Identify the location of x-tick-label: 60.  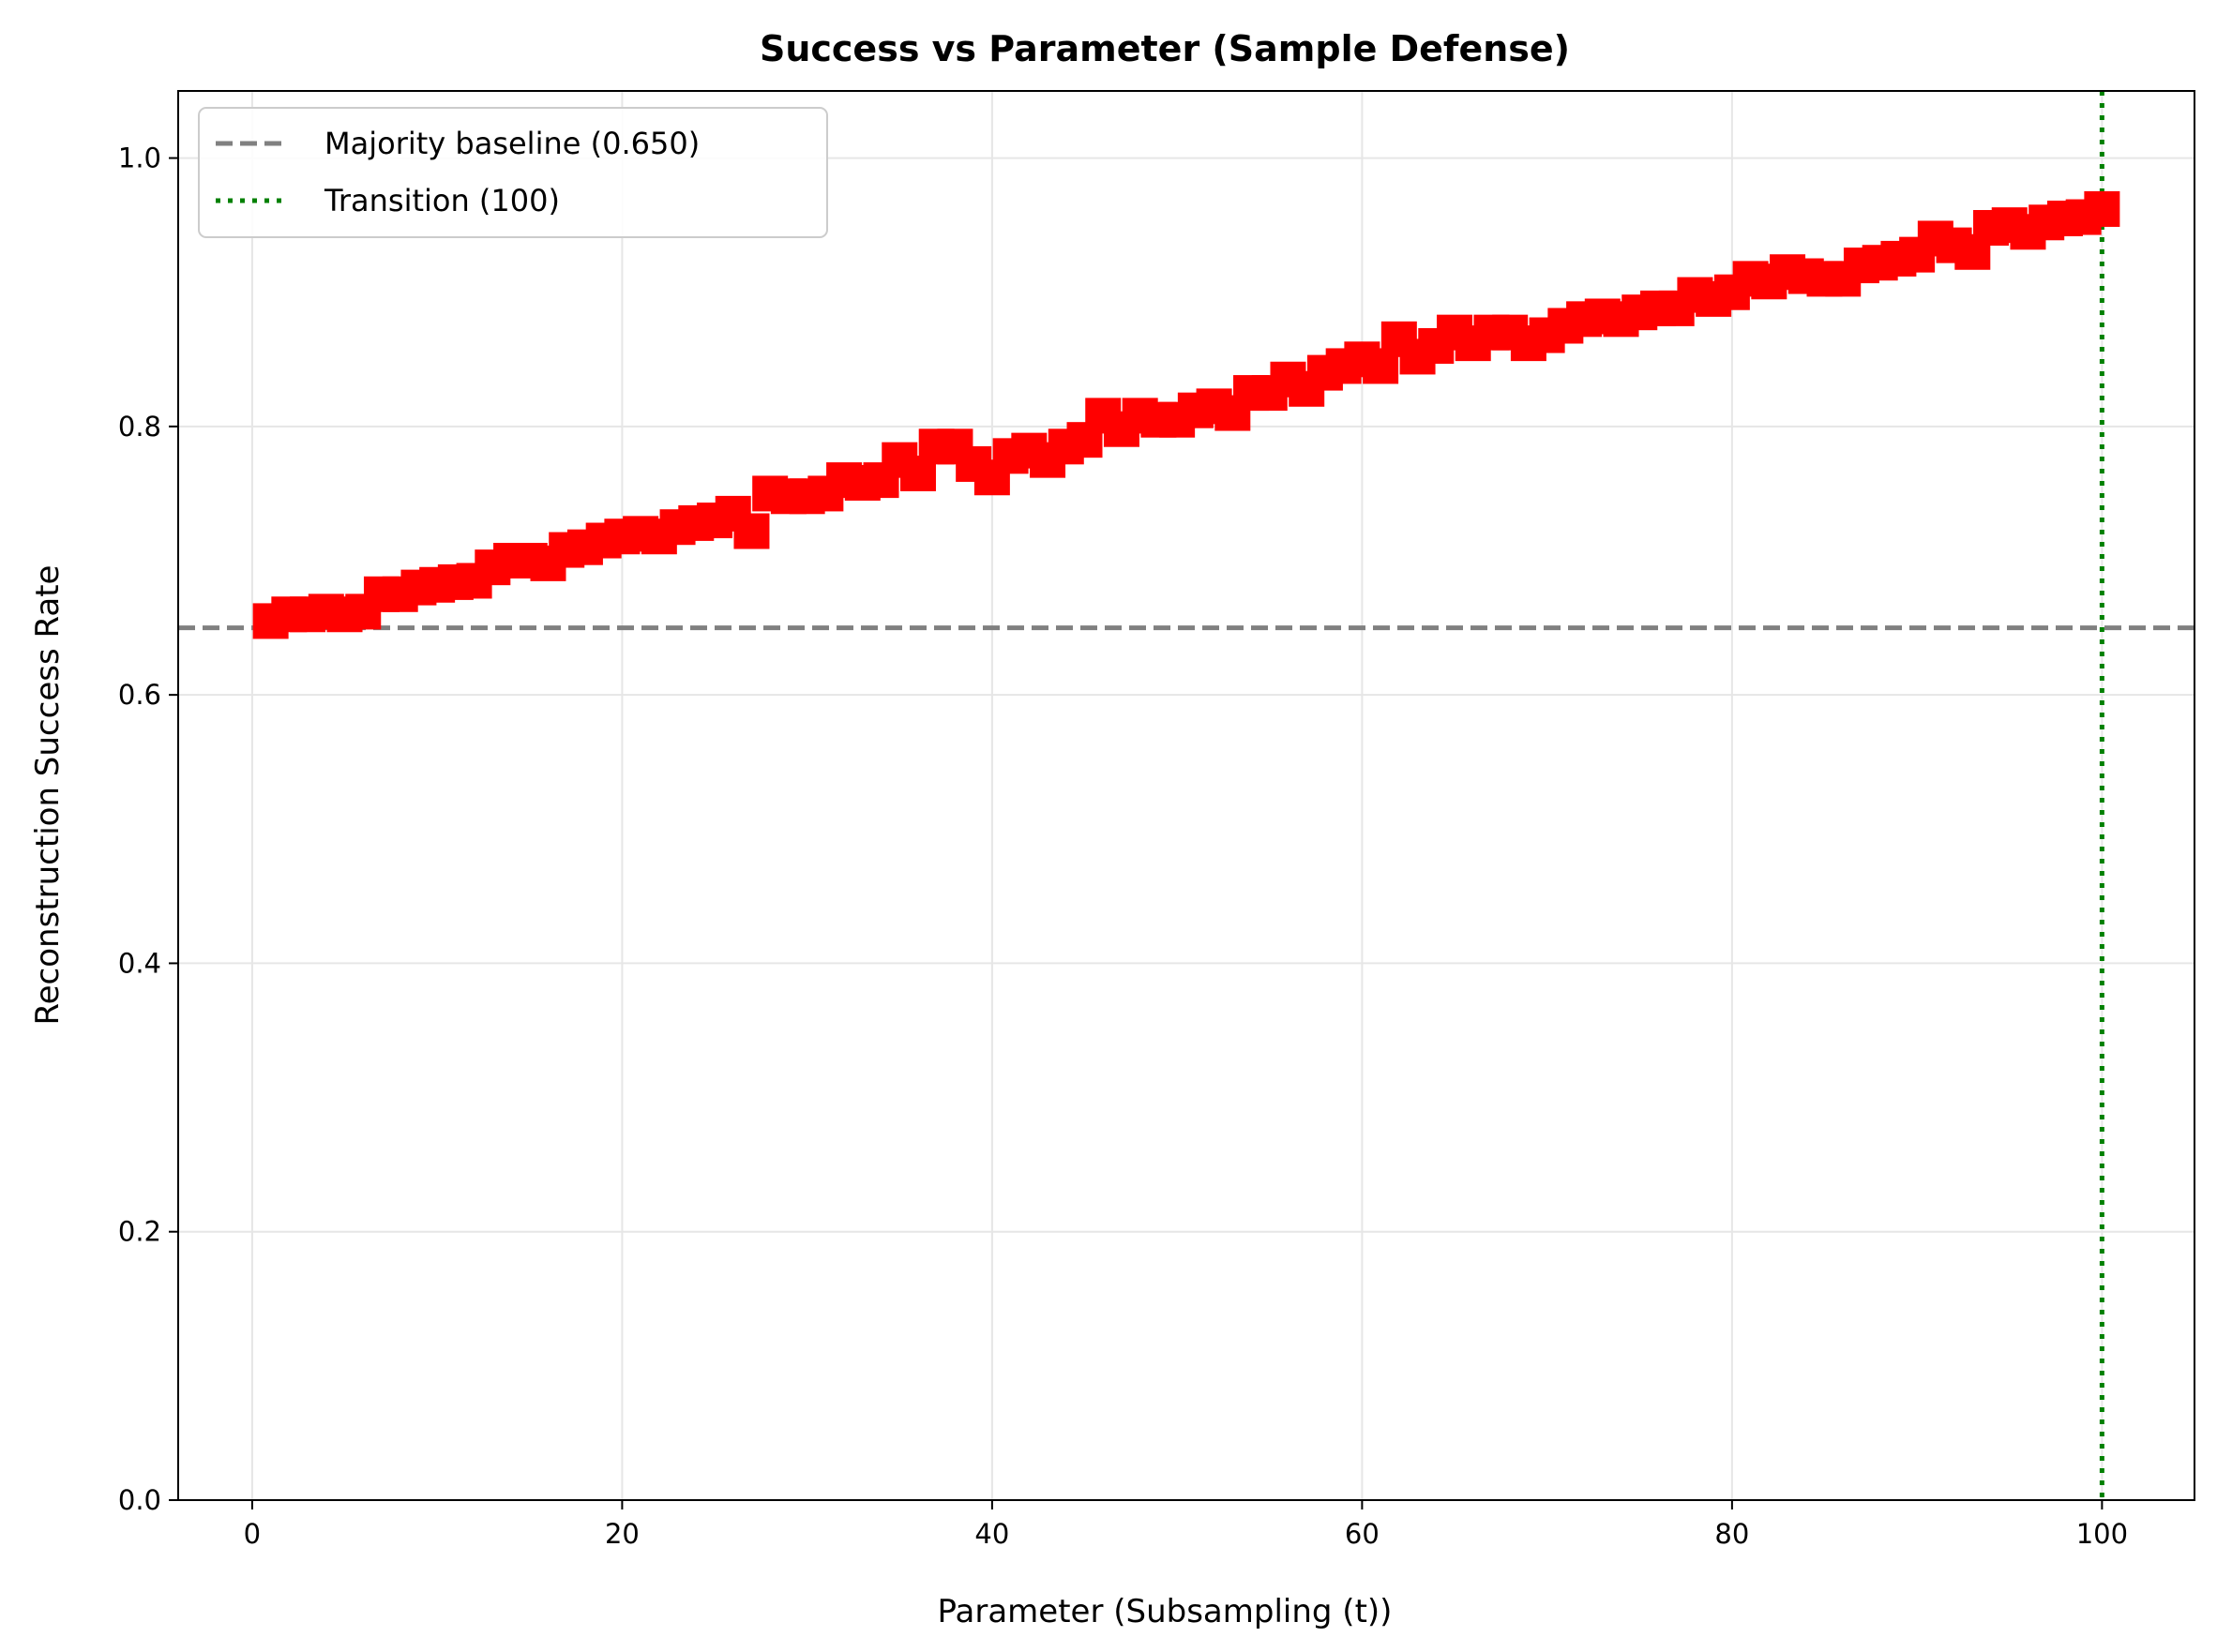
(1362, 1534).